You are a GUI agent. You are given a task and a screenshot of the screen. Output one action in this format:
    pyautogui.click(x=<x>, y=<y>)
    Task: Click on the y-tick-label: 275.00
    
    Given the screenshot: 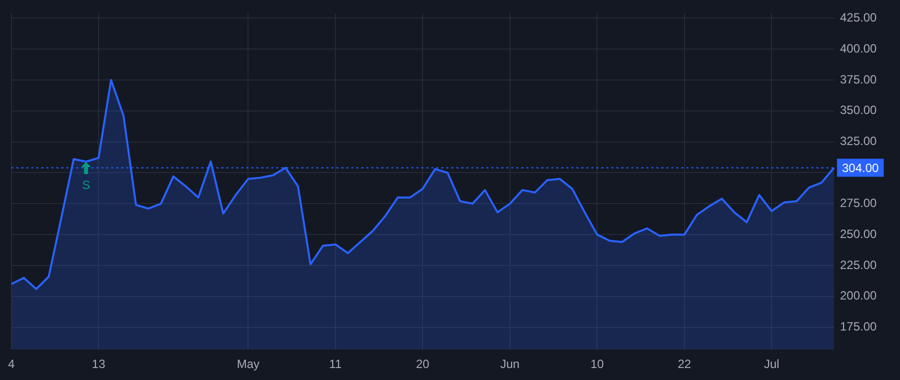 What is the action you would take?
    pyautogui.click(x=859, y=203)
    